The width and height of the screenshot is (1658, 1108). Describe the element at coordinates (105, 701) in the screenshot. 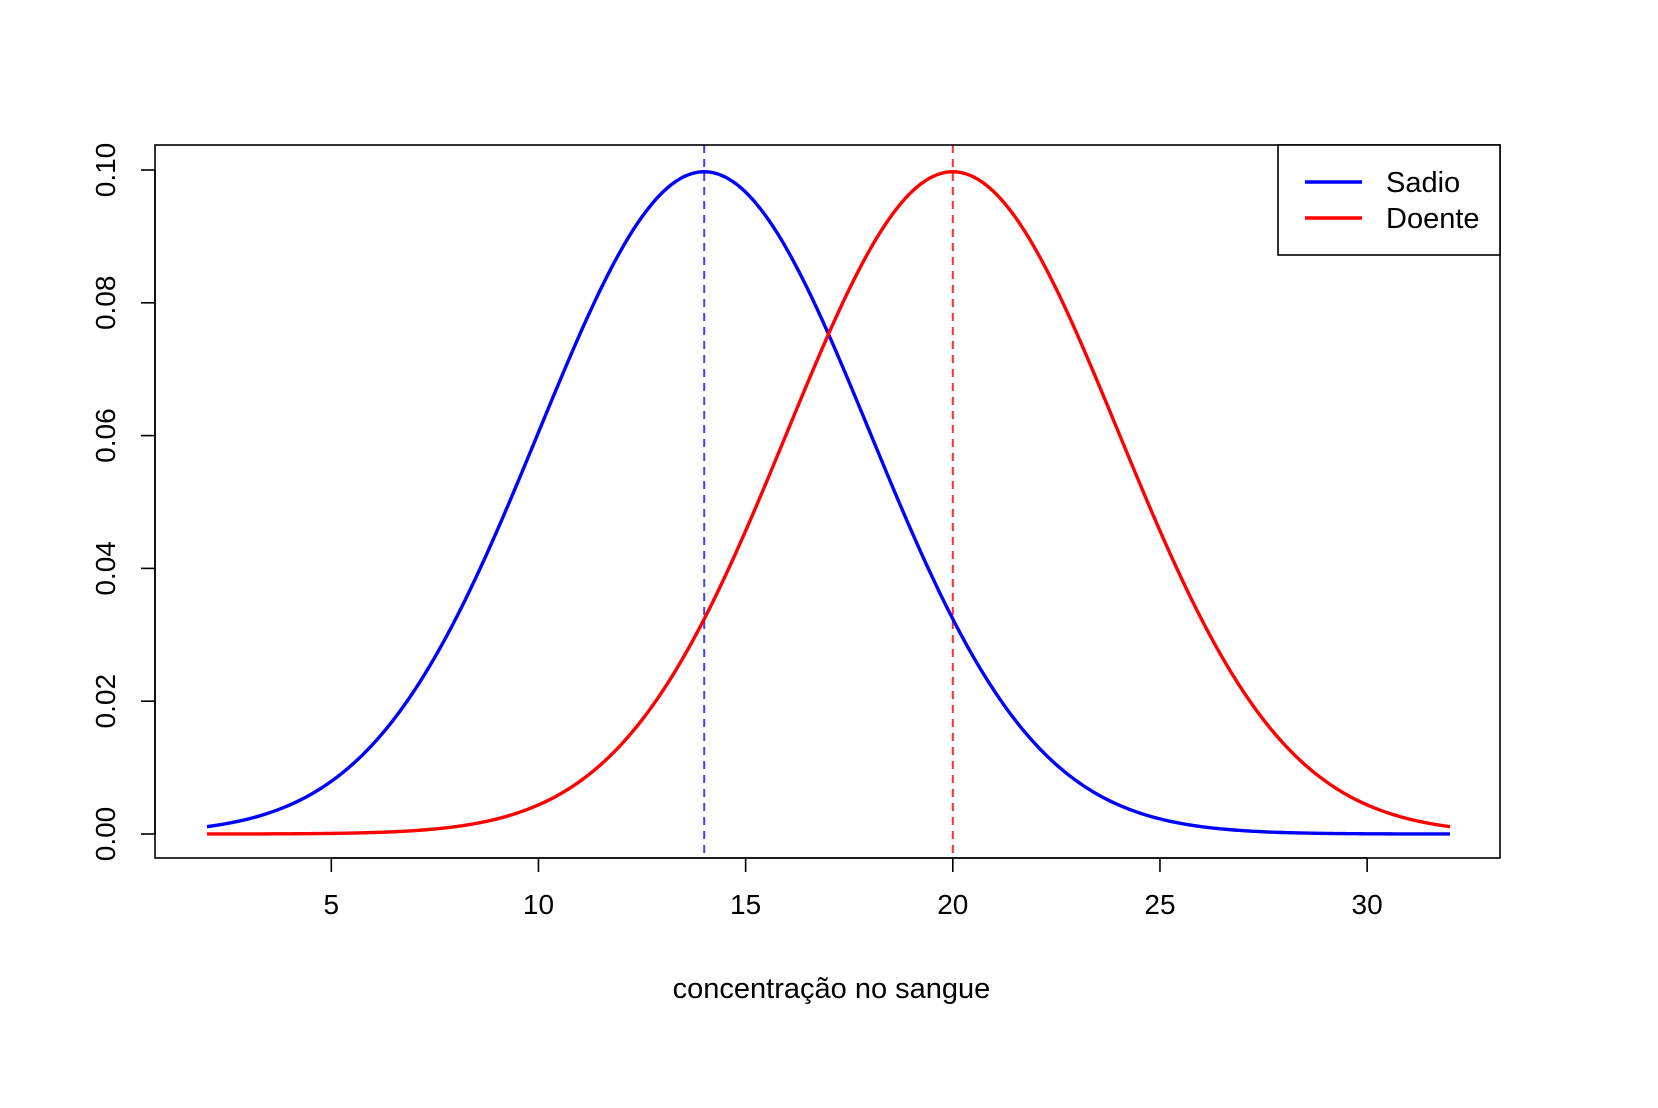

I see `y-tick-label: 0.02` at that location.